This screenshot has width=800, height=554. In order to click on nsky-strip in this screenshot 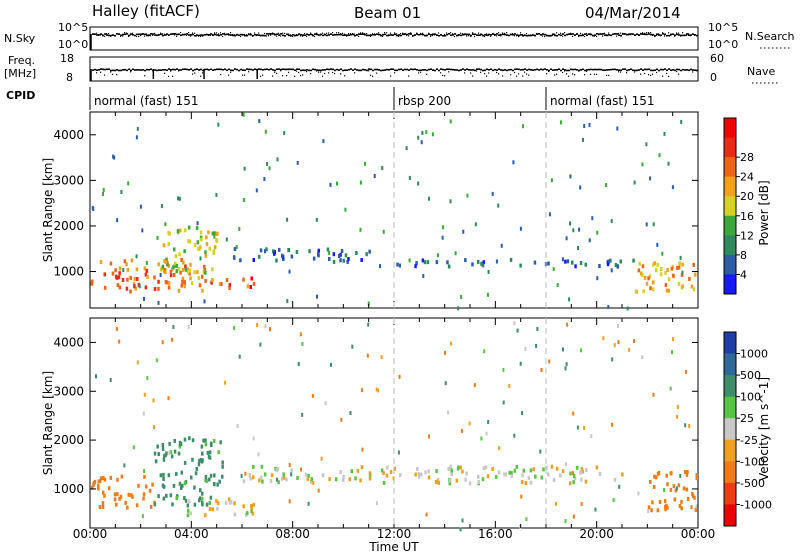, I will do `click(394, 38)`.